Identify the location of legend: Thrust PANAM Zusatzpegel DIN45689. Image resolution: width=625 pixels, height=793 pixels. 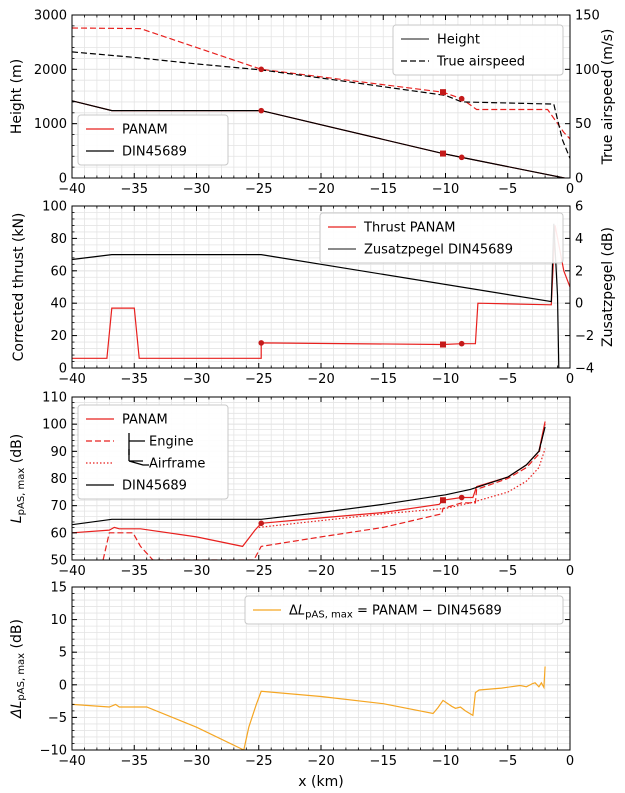
(441, 238).